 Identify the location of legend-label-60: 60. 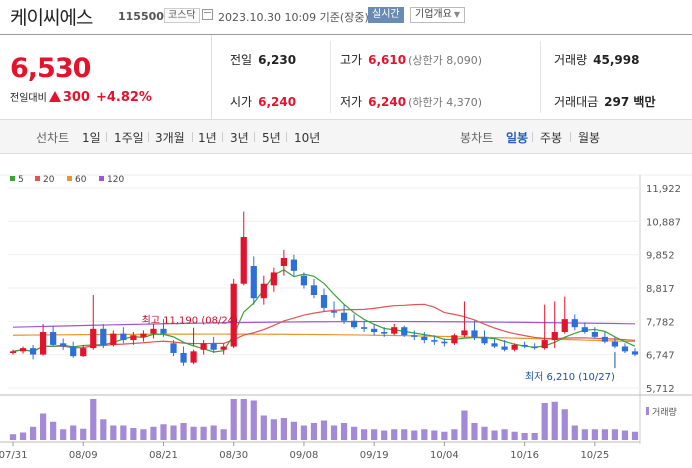
(81, 180).